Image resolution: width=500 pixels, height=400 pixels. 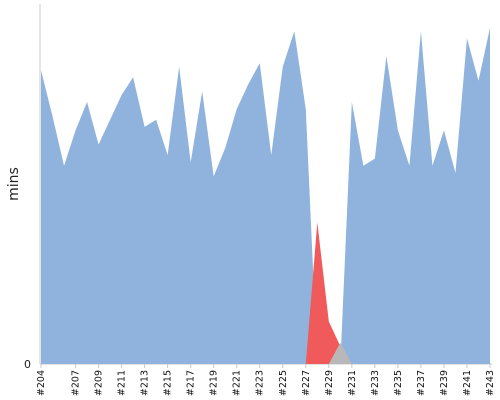 What do you see at coordinates (467, 383) in the screenshot?
I see `x-tick-label: #241` at bounding box center [467, 383].